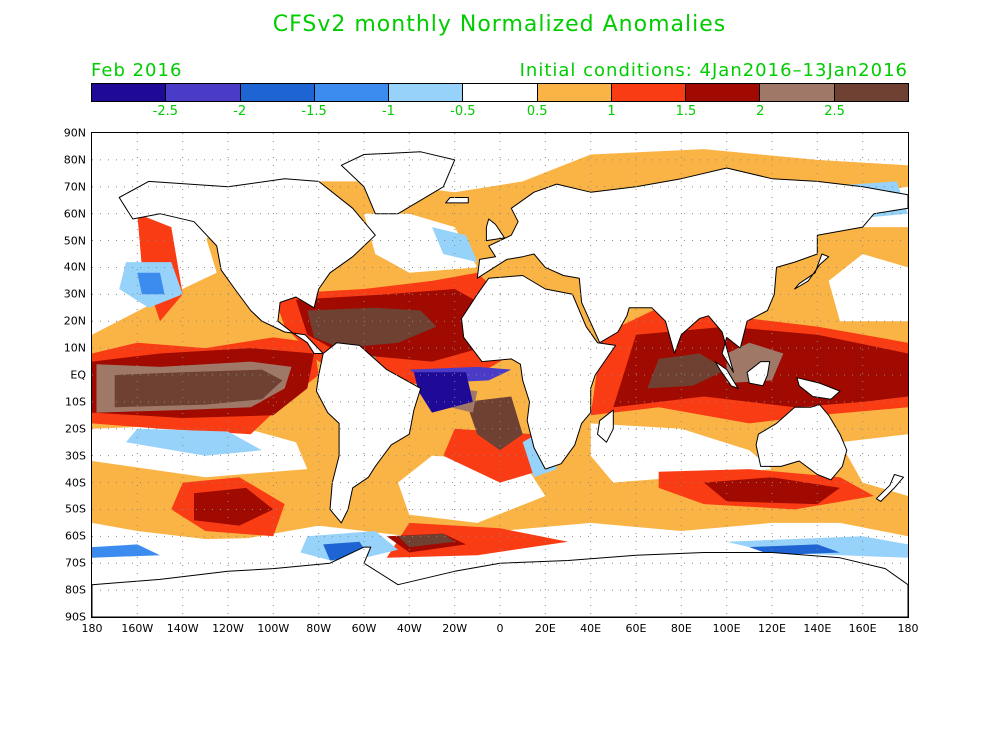 The image size is (999, 750). I want to click on latitude-tick-label: 70S, so click(75, 563).